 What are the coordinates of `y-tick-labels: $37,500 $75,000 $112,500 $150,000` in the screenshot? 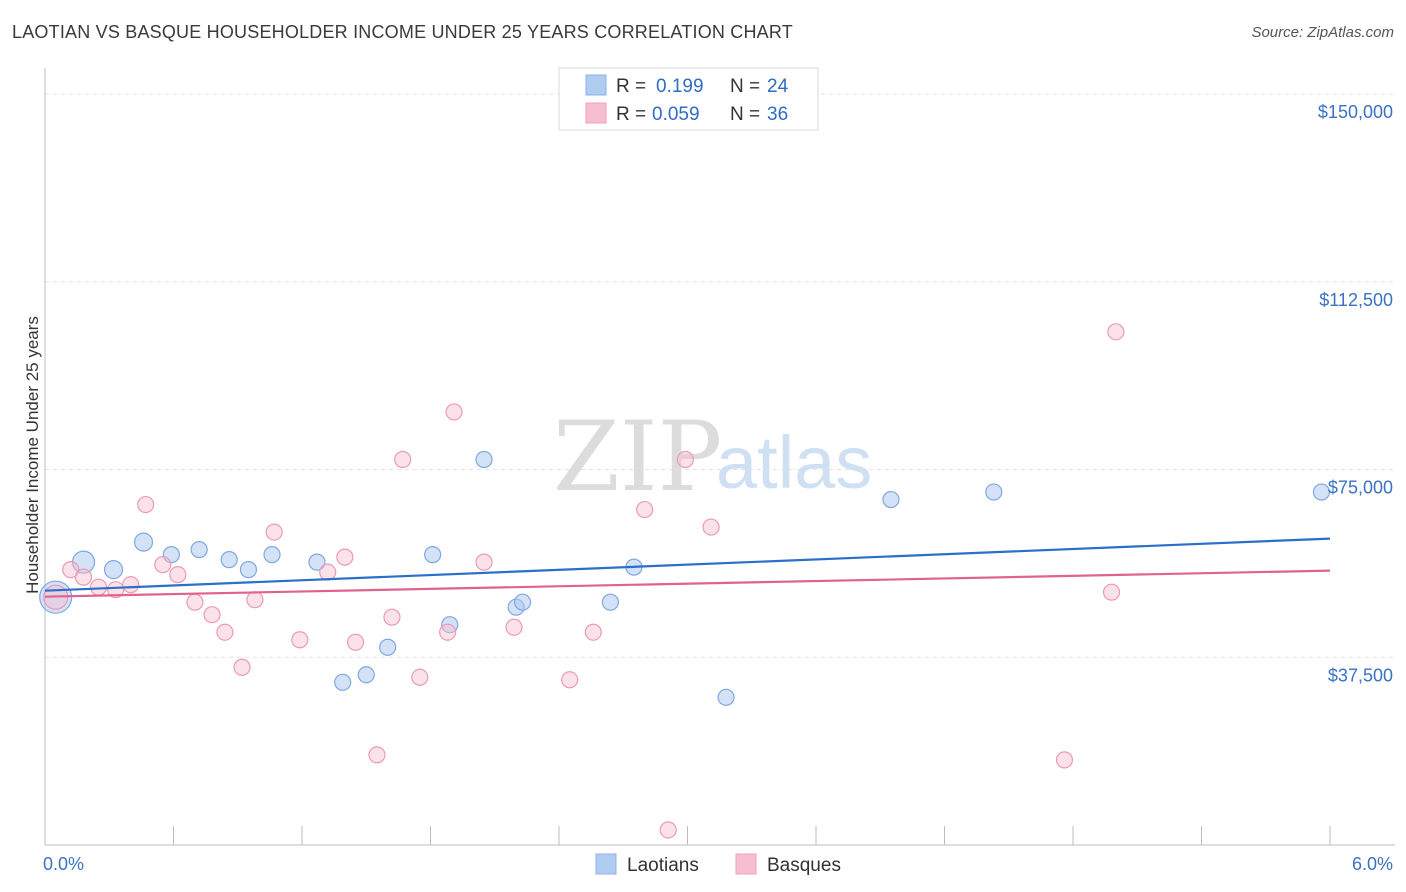 It's located at (1355, 393).